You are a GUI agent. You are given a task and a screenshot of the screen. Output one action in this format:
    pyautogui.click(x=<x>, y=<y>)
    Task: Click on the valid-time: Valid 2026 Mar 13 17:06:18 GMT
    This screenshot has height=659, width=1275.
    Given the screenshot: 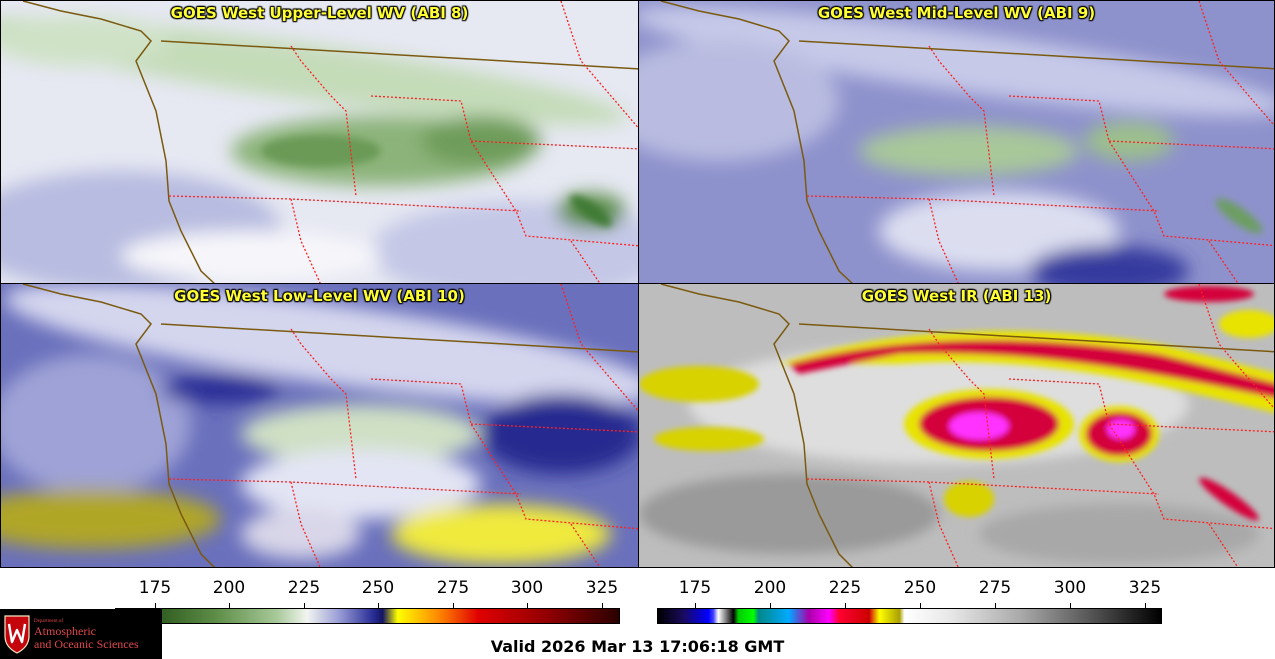 What is the action you would take?
    pyautogui.click(x=637, y=646)
    